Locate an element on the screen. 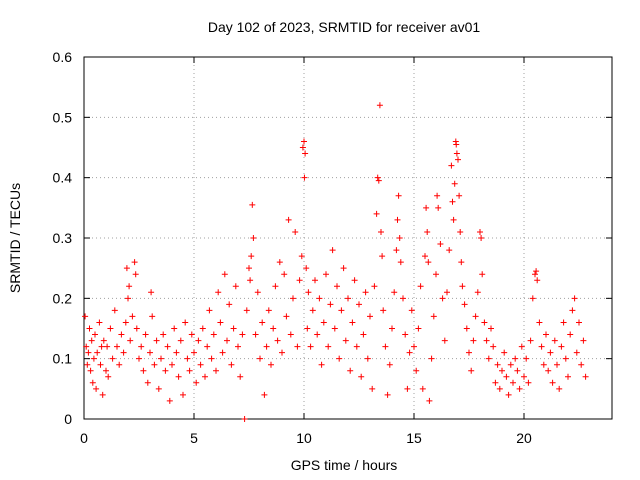 The image size is (640, 480). x-tick-label: 5 is located at coordinates (194, 438).